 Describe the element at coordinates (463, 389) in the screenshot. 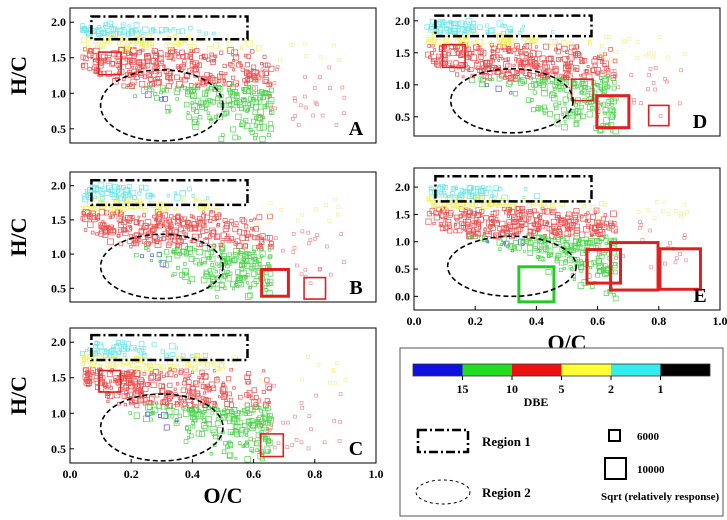

I see `dbe-tick-label: 15` at that location.